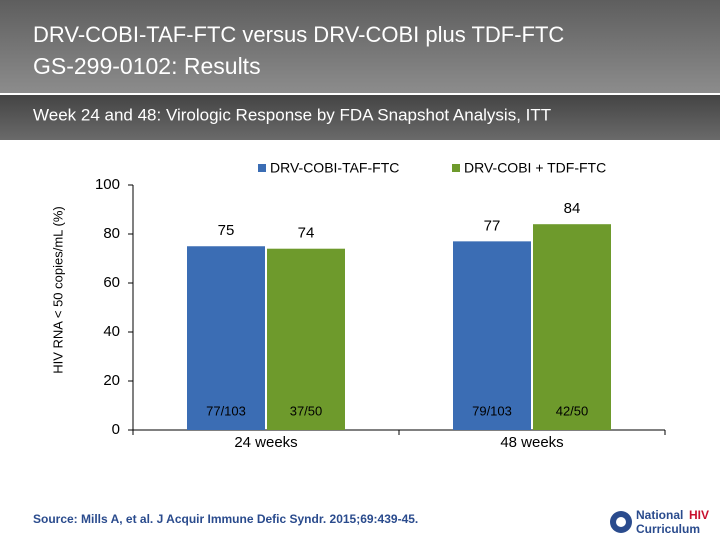 This screenshot has height=545, width=720. I want to click on y-tick-label: 20, so click(111, 380).